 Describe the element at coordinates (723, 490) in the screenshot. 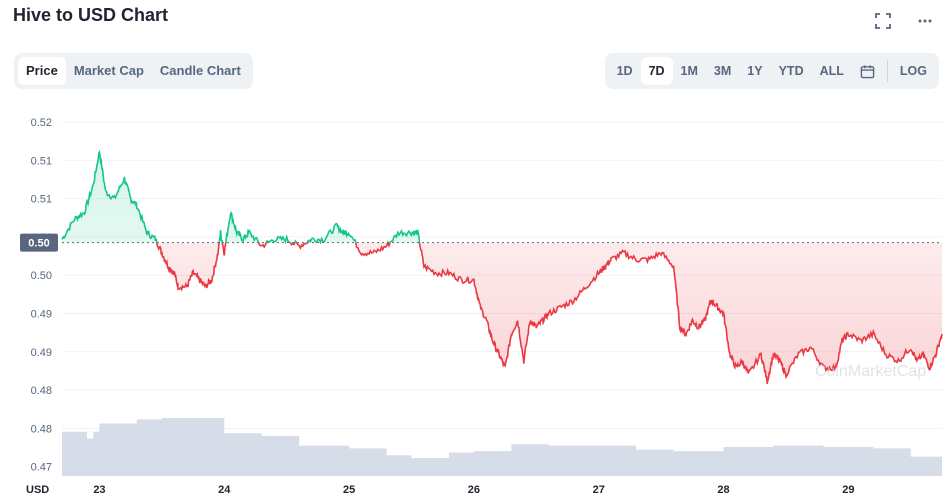

I see `x-tick-label: 28` at that location.